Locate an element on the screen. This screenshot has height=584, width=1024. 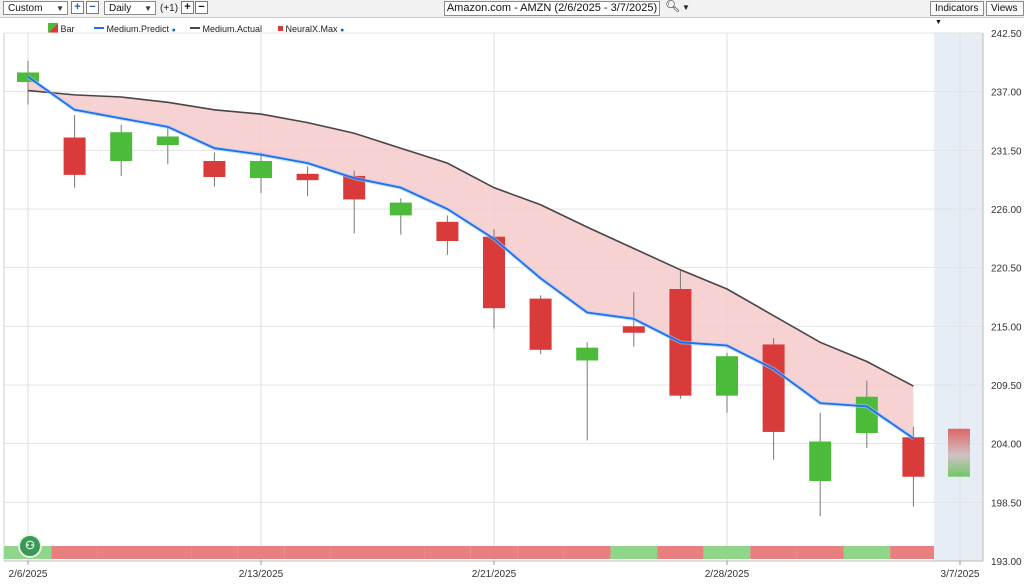
x-axis-tick-label: 2/21/2025 is located at coordinates (494, 574).